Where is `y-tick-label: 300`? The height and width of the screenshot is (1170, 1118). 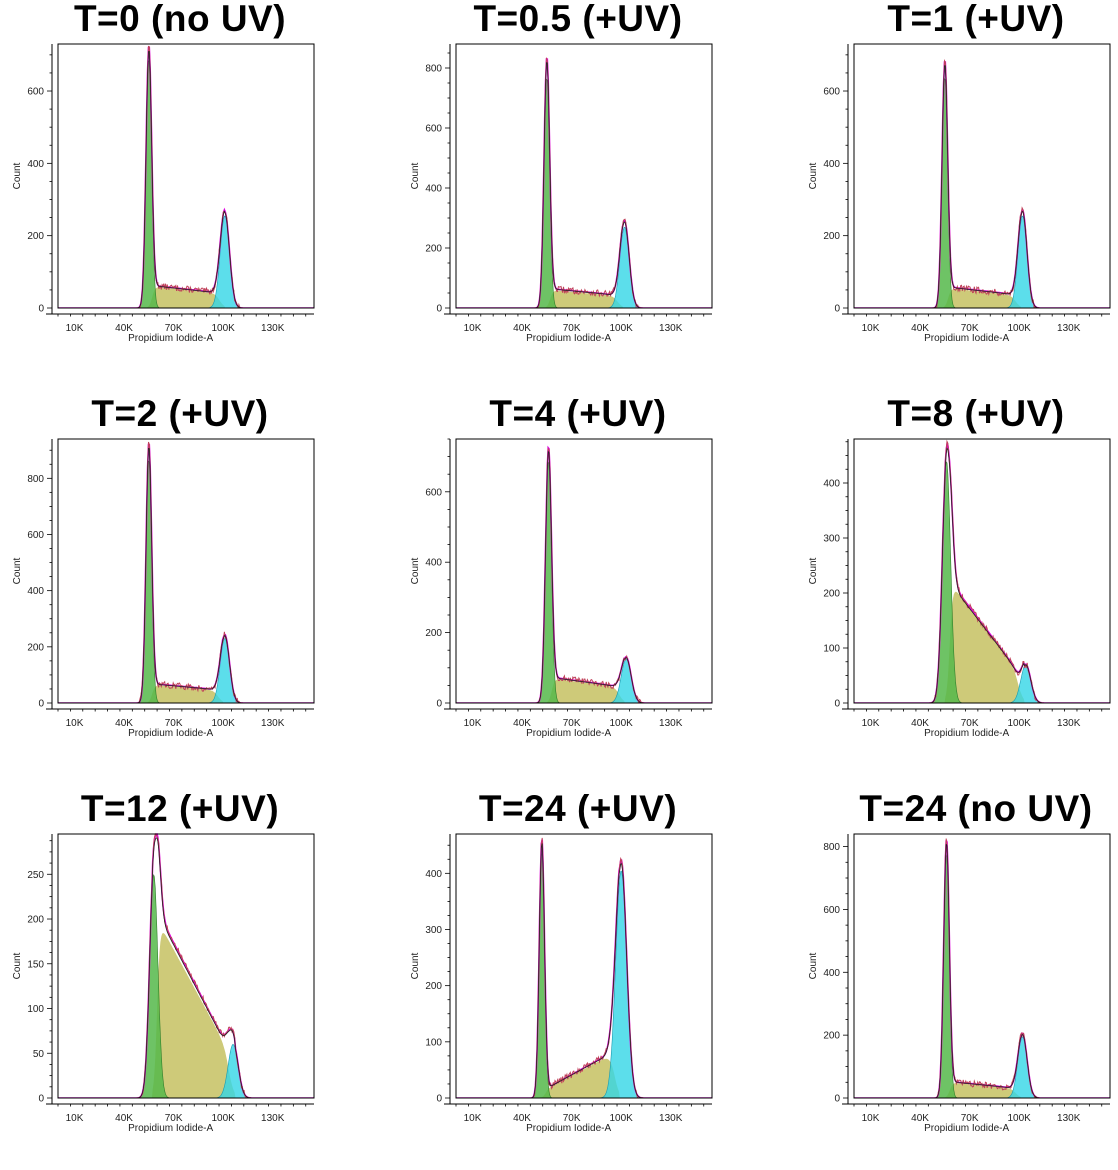 y-tick-label: 300 is located at coordinates (831, 539).